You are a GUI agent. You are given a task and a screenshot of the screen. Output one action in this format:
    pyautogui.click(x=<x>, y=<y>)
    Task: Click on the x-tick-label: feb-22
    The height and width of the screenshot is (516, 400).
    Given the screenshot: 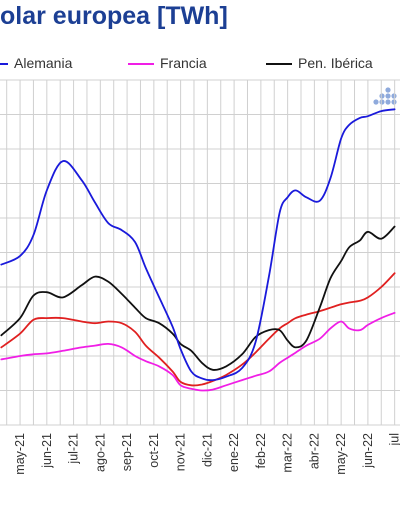 What is the action you would take?
    pyautogui.click(x=261, y=450)
    